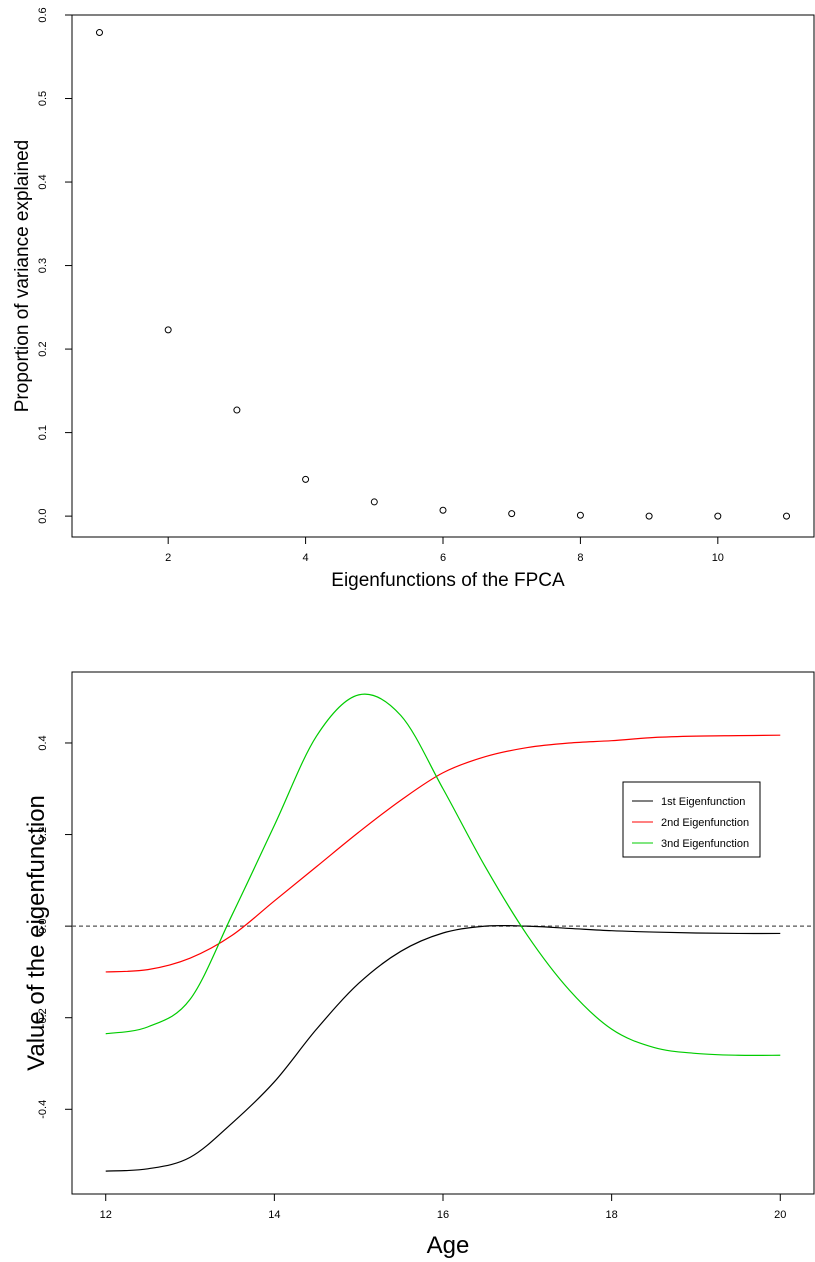 The width and height of the screenshot is (815, 1262). I want to click on legend-label-3: 3nd Eigenfunction, so click(705, 844).